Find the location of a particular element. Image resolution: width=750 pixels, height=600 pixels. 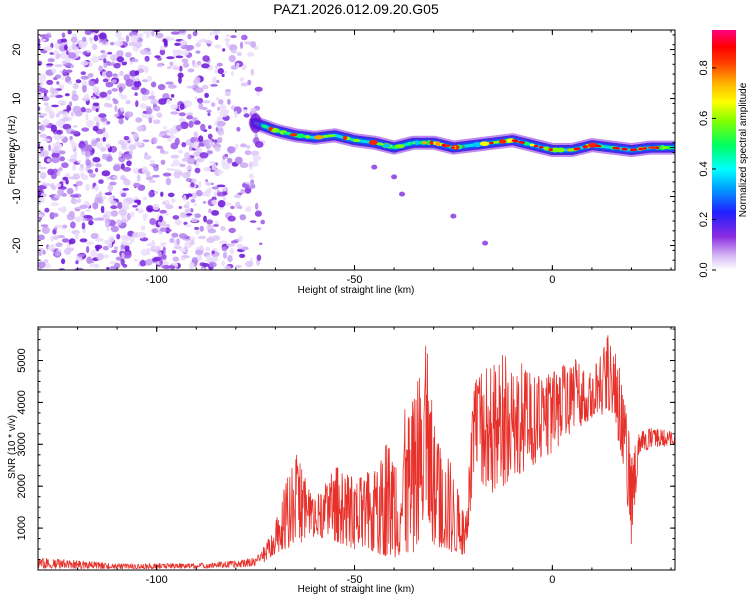

y-tick-label: -20 is located at coordinates (17, 246).